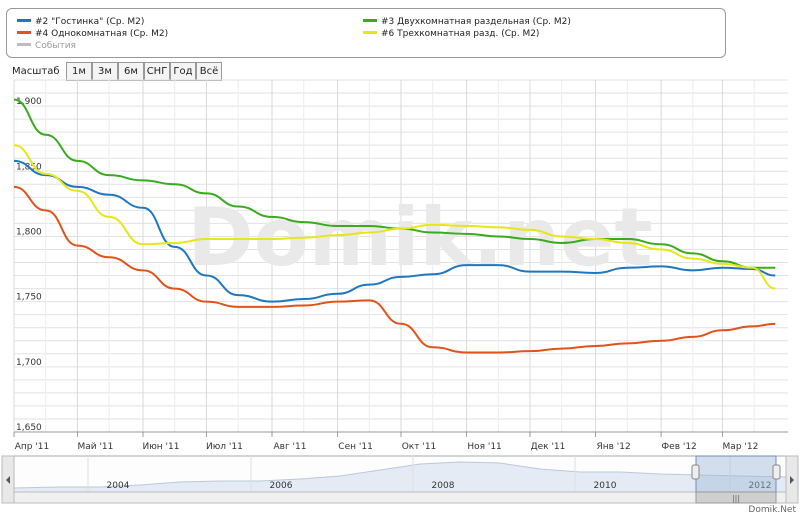 This screenshot has width=800, height=516. Describe the element at coordinates (29, 298) in the screenshot. I see `y-tick-label: 1,750` at that location.